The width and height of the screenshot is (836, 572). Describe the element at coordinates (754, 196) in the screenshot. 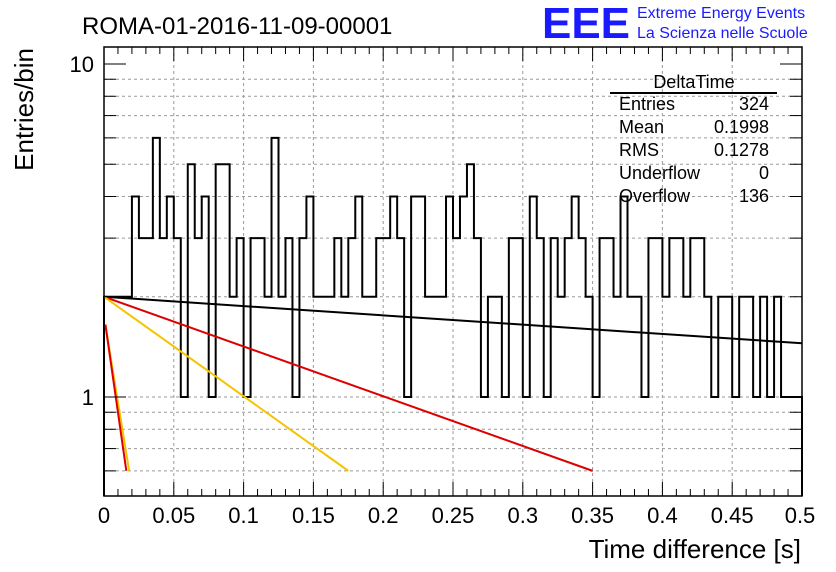

I see `stats-value: 136` at that location.